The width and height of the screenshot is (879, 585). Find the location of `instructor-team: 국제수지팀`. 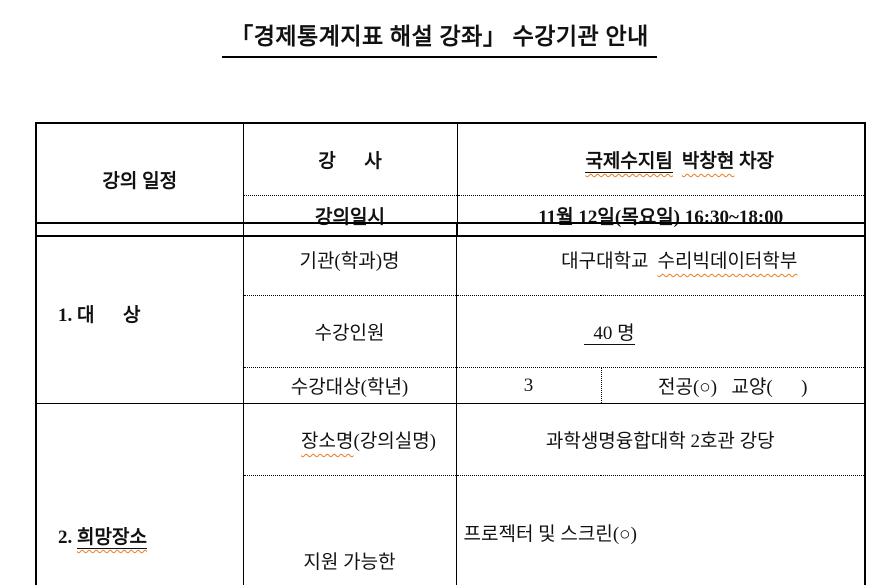

instructor-team: 국제수지팀 is located at coordinates (629, 161).